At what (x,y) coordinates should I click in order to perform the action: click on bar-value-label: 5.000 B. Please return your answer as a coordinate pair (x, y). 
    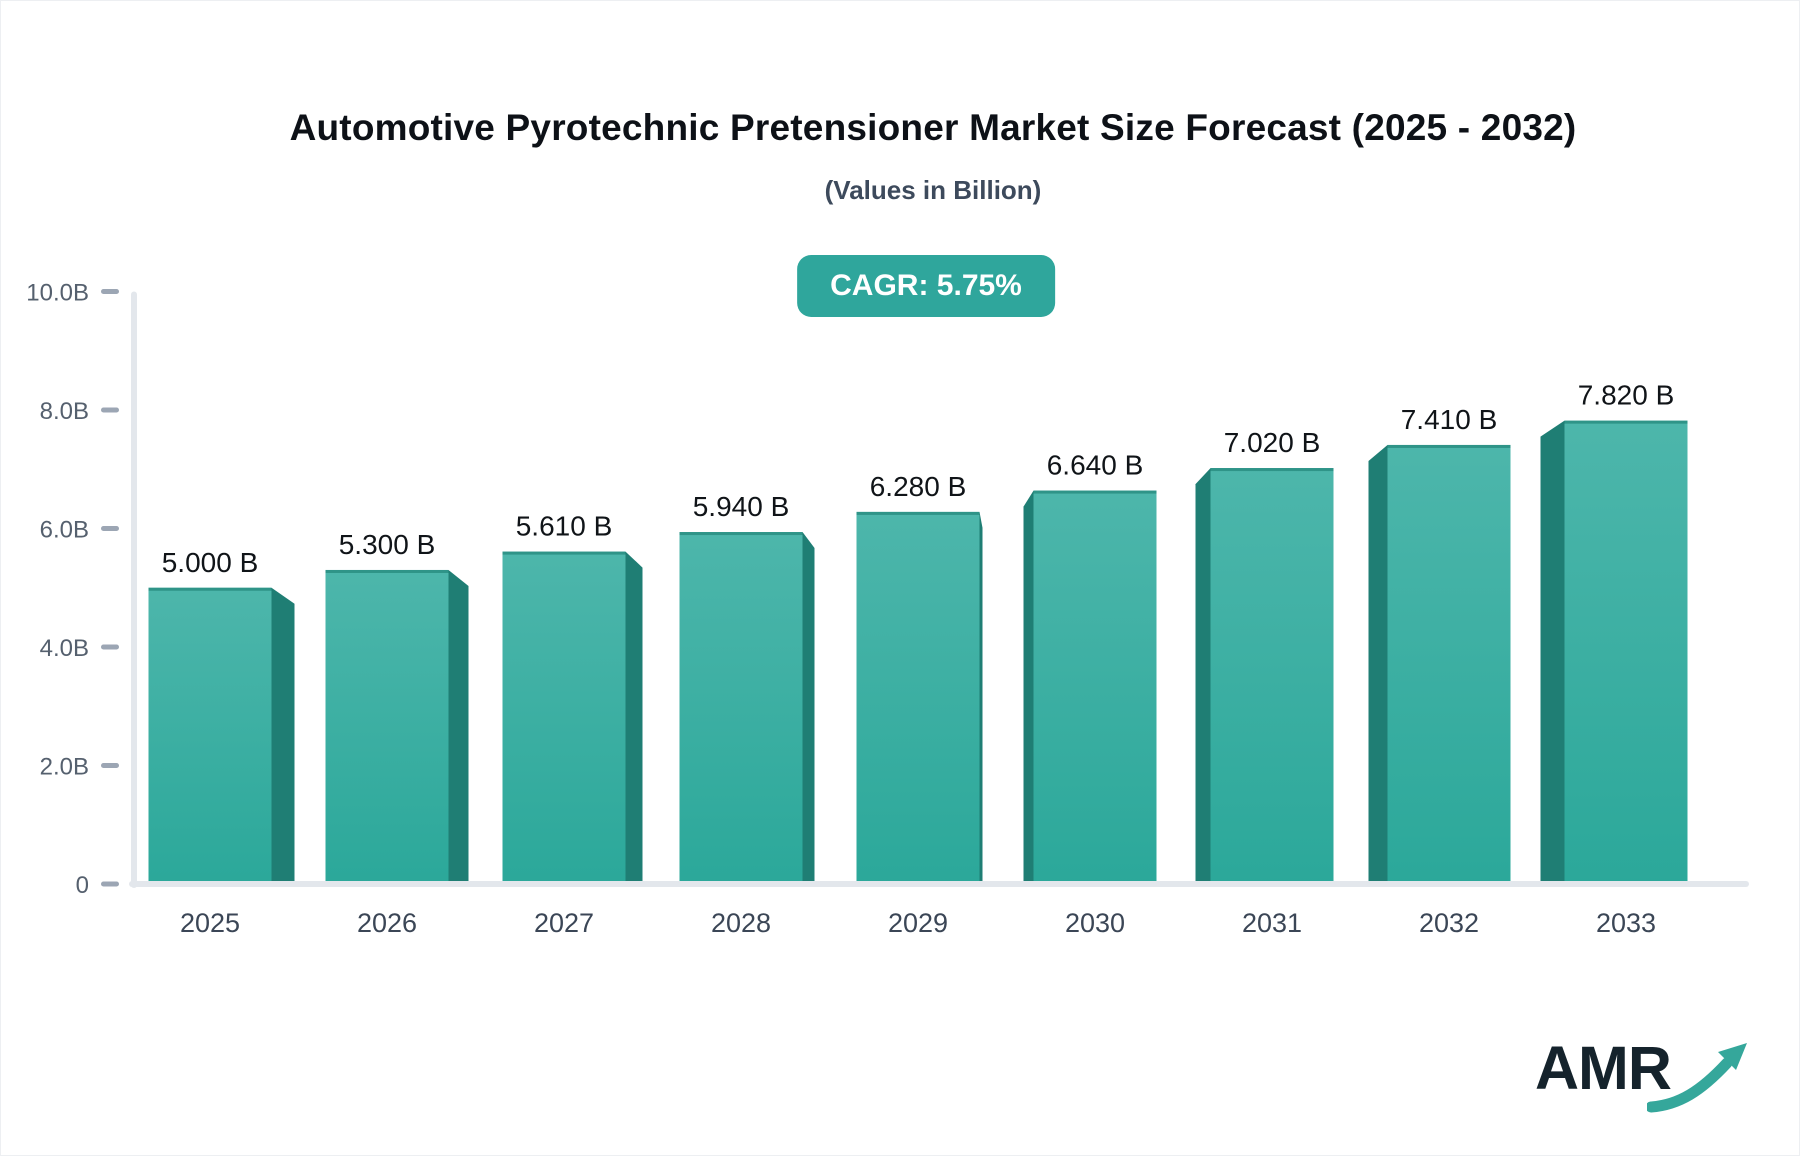
    Looking at the image, I should click on (210, 562).